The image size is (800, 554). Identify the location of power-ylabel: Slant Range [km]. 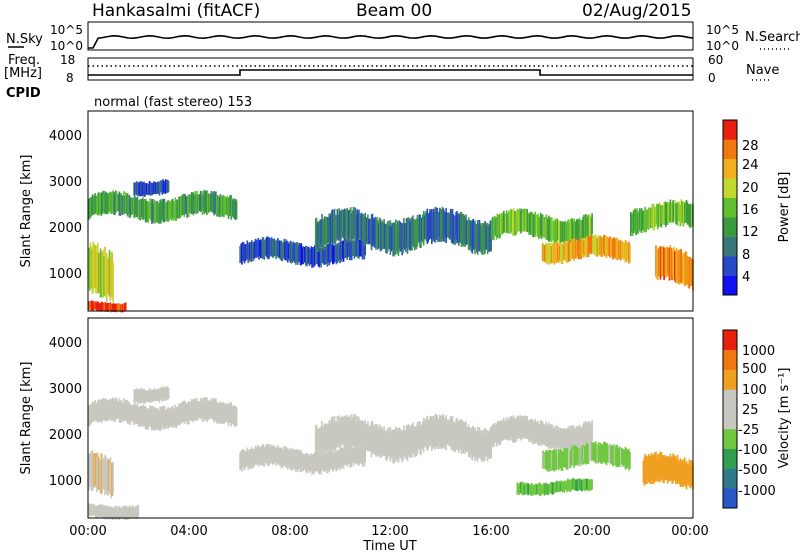
(26, 211).